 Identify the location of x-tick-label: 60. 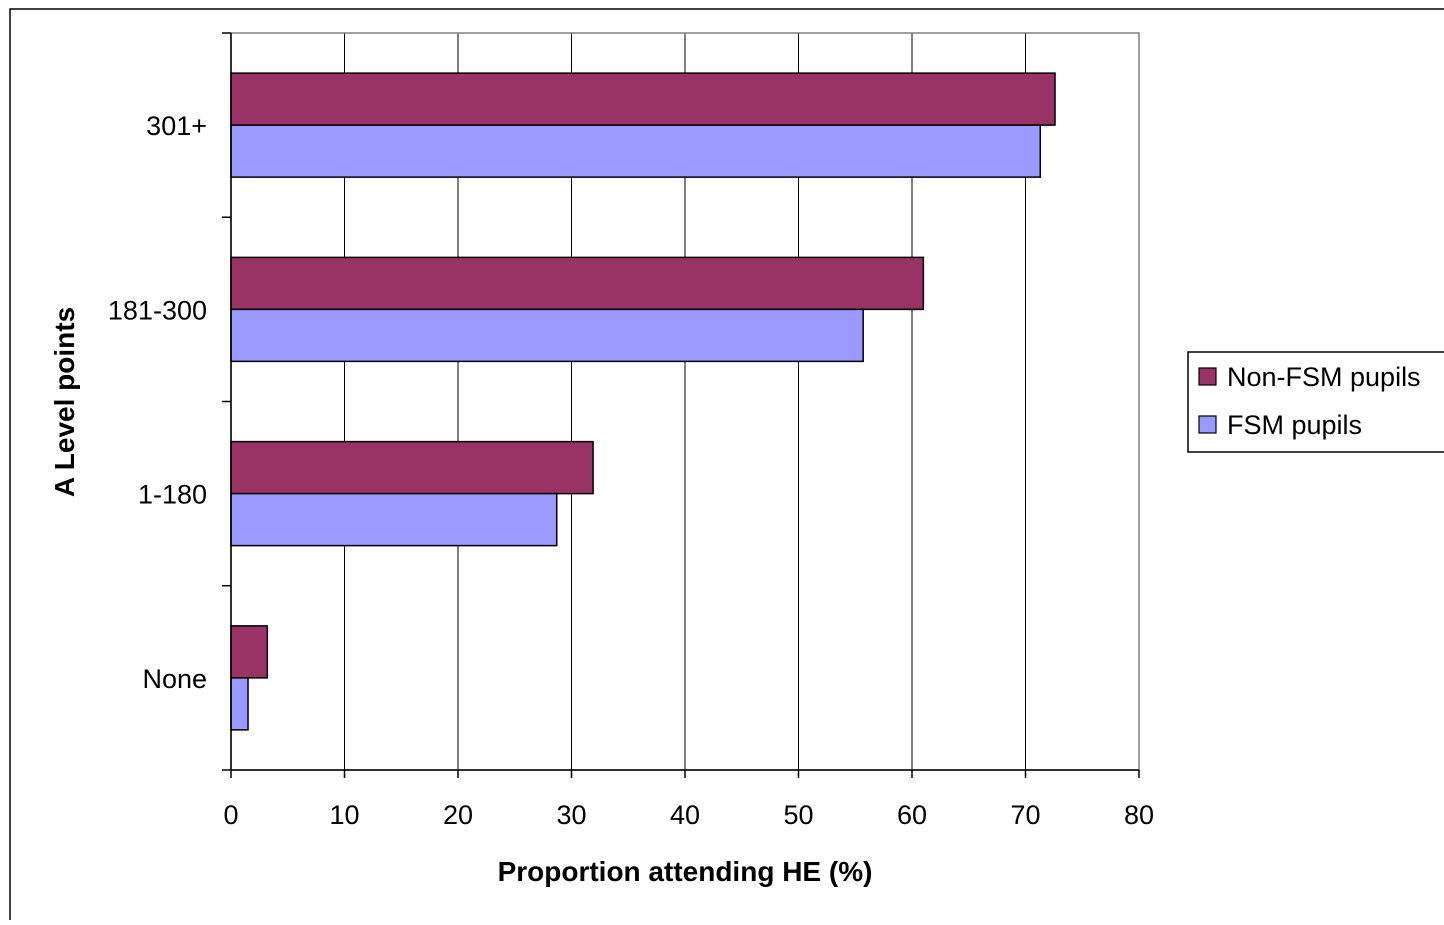
(912, 815).